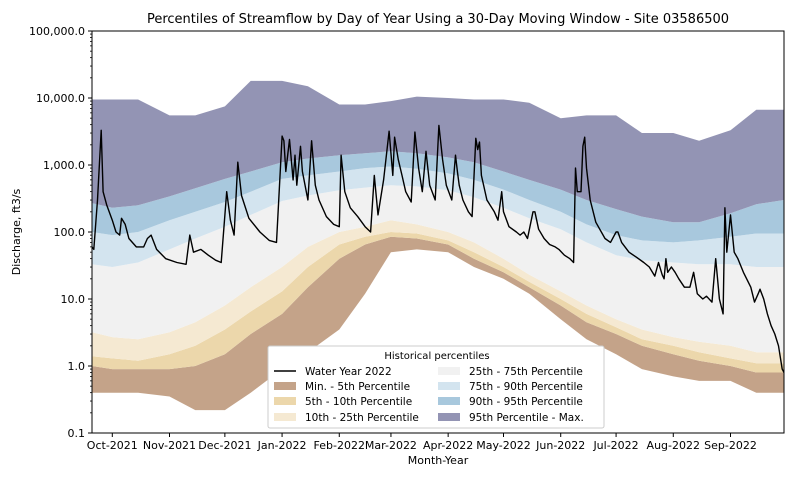 The height and width of the screenshot is (480, 800). What do you see at coordinates (64, 165) in the screenshot?
I see `y-tick-label: 1,000.0` at bounding box center [64, 165].